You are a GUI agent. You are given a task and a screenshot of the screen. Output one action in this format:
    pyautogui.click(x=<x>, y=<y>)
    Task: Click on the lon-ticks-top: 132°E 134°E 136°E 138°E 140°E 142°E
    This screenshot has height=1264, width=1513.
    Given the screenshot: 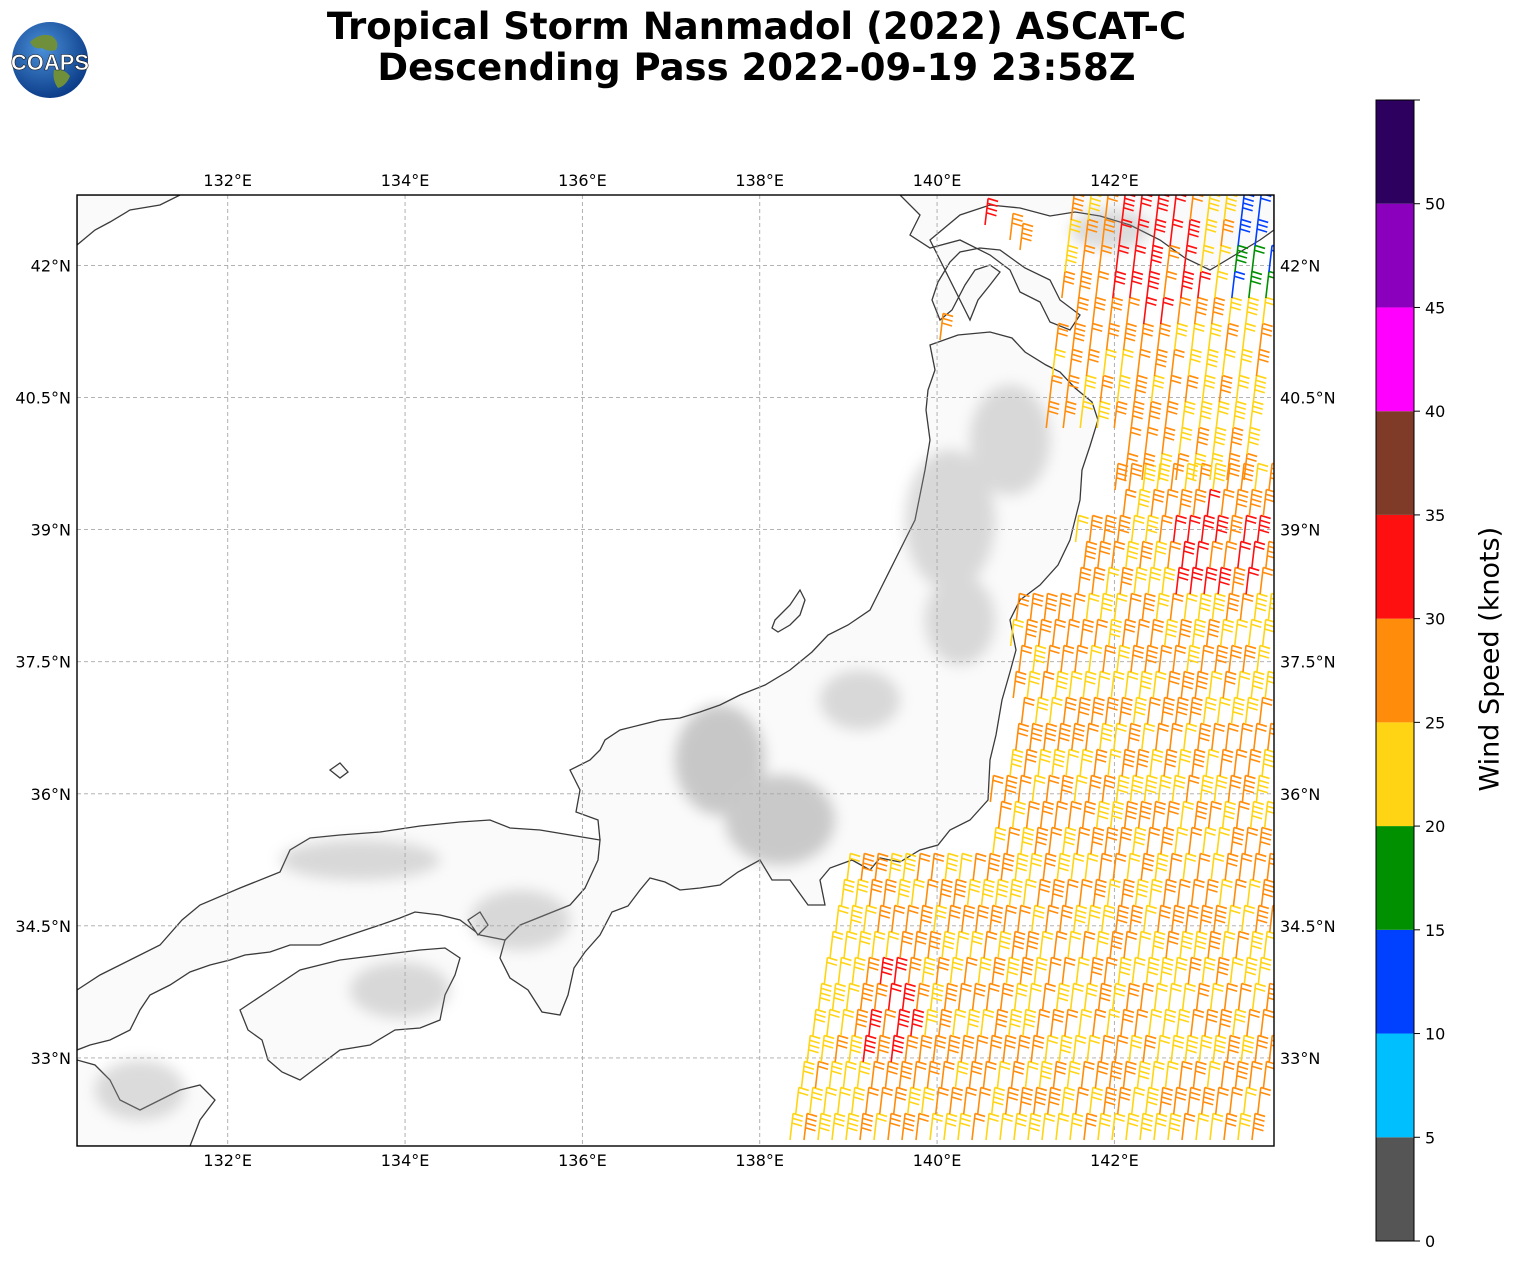 What is the action you would take?
    pyautogui.click(x=670, y=180)
    